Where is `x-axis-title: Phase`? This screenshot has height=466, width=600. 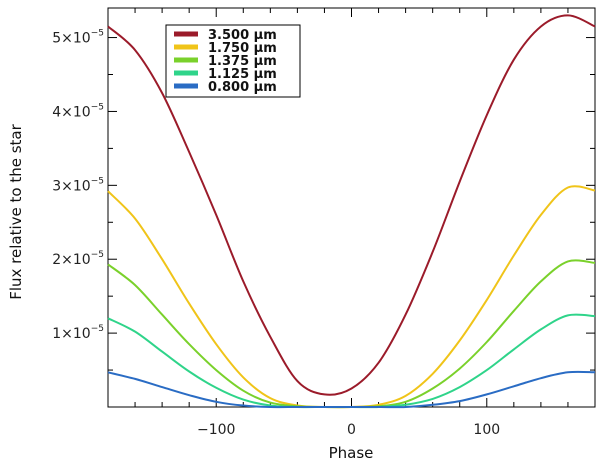 x-axis-title: Phase is located at coordinates (351, 453).